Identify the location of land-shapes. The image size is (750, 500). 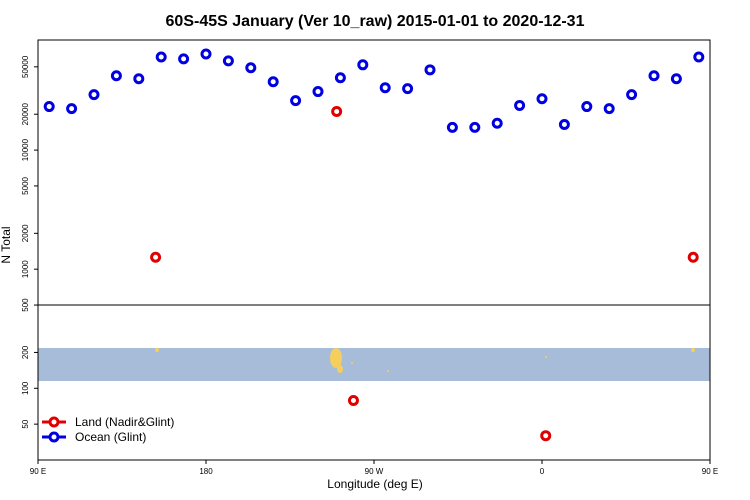
(425, 360).